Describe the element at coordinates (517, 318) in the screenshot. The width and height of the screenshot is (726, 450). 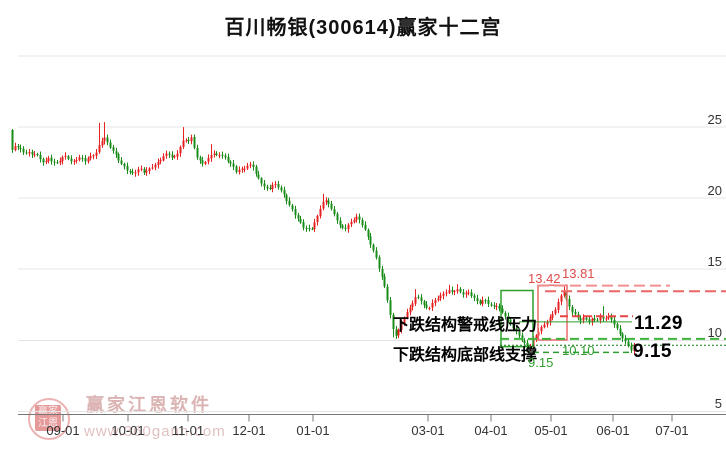
I see `decline-structure-box` at that location.